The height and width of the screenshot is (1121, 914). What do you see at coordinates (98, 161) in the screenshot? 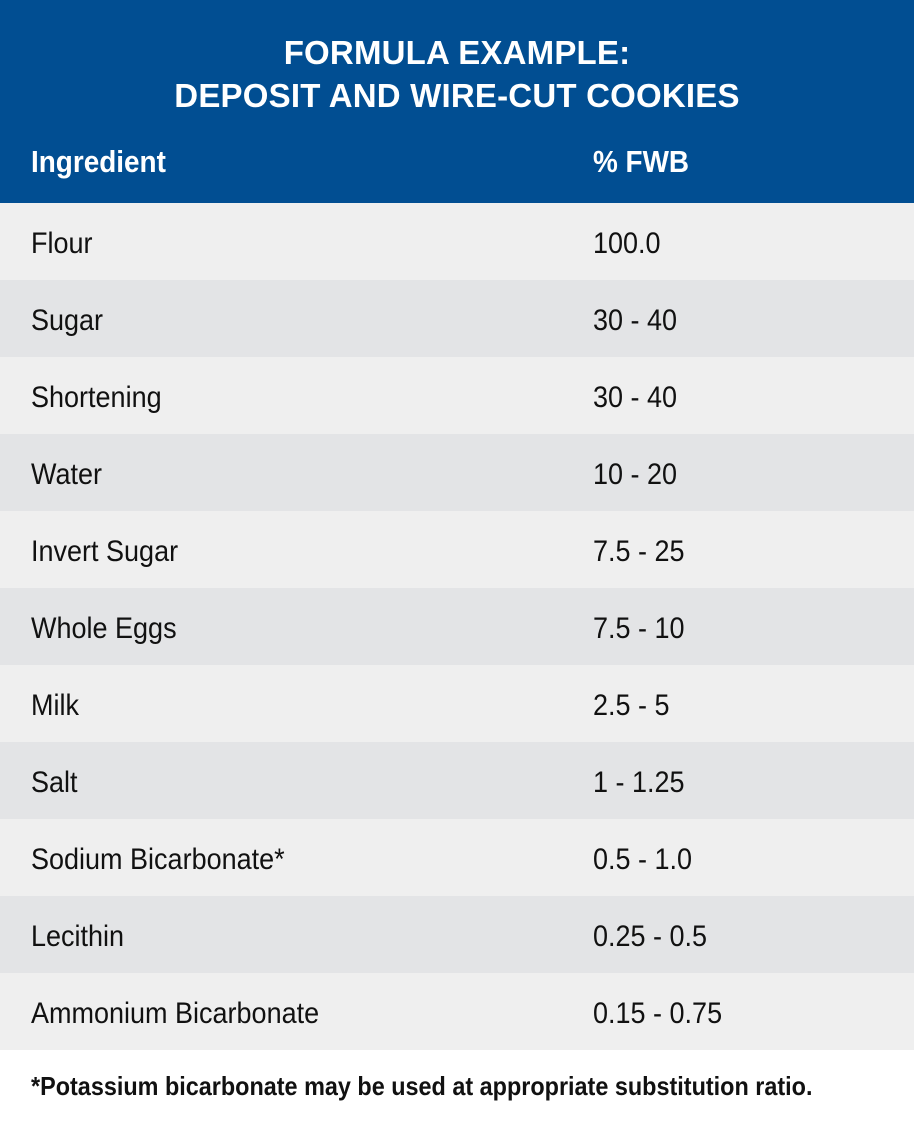
I see `column-header-ingredient: Ingredient` at bounding box center [98, 161].